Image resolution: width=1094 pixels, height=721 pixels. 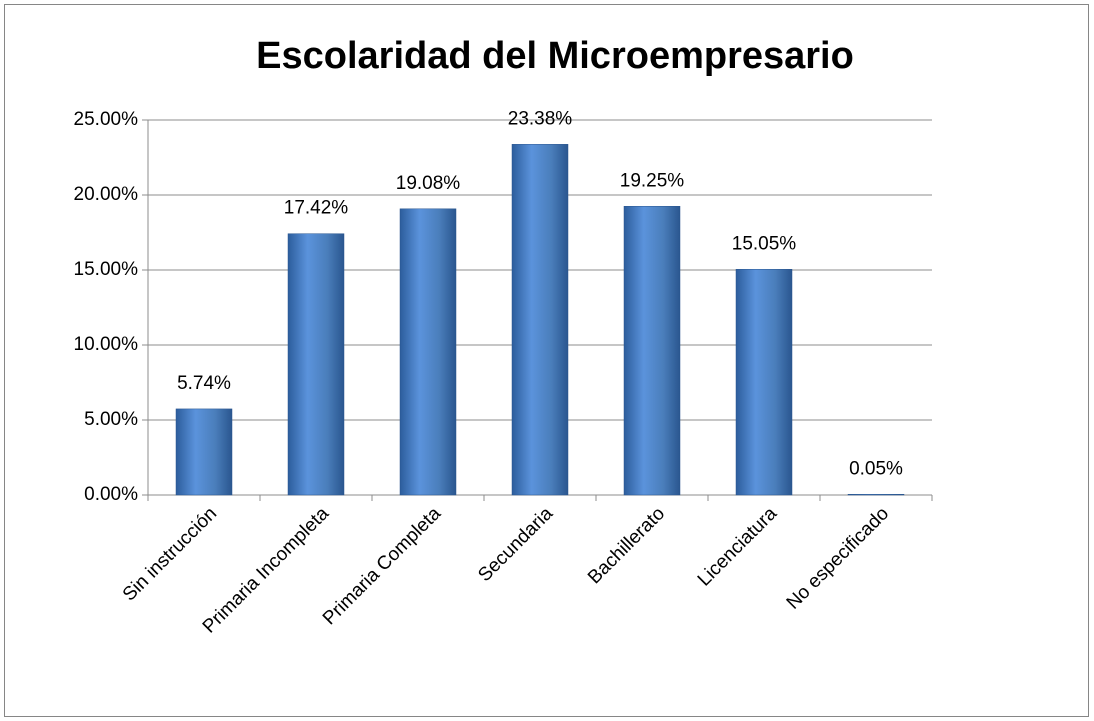 What do you see at coordinates (111, 494) in the screenshot?
I see `y-tick-label: 0.00%` at bounding box center [111, 494].